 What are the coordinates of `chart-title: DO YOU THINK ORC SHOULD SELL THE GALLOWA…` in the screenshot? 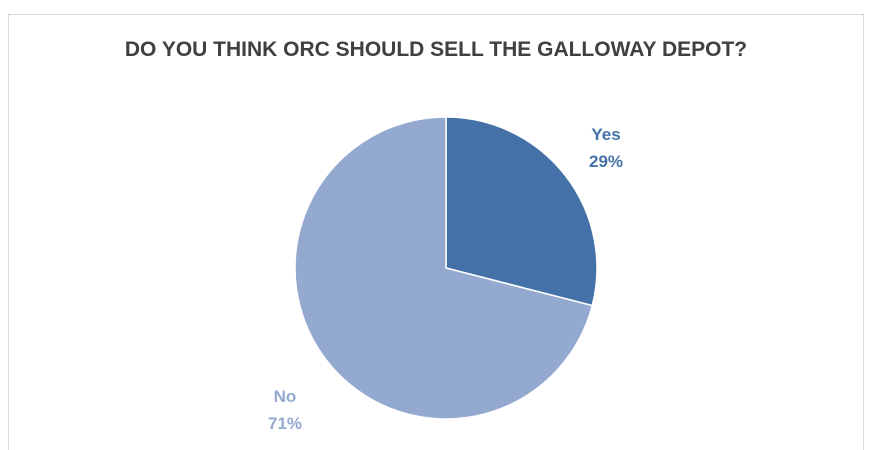 It's located at (436, 49).